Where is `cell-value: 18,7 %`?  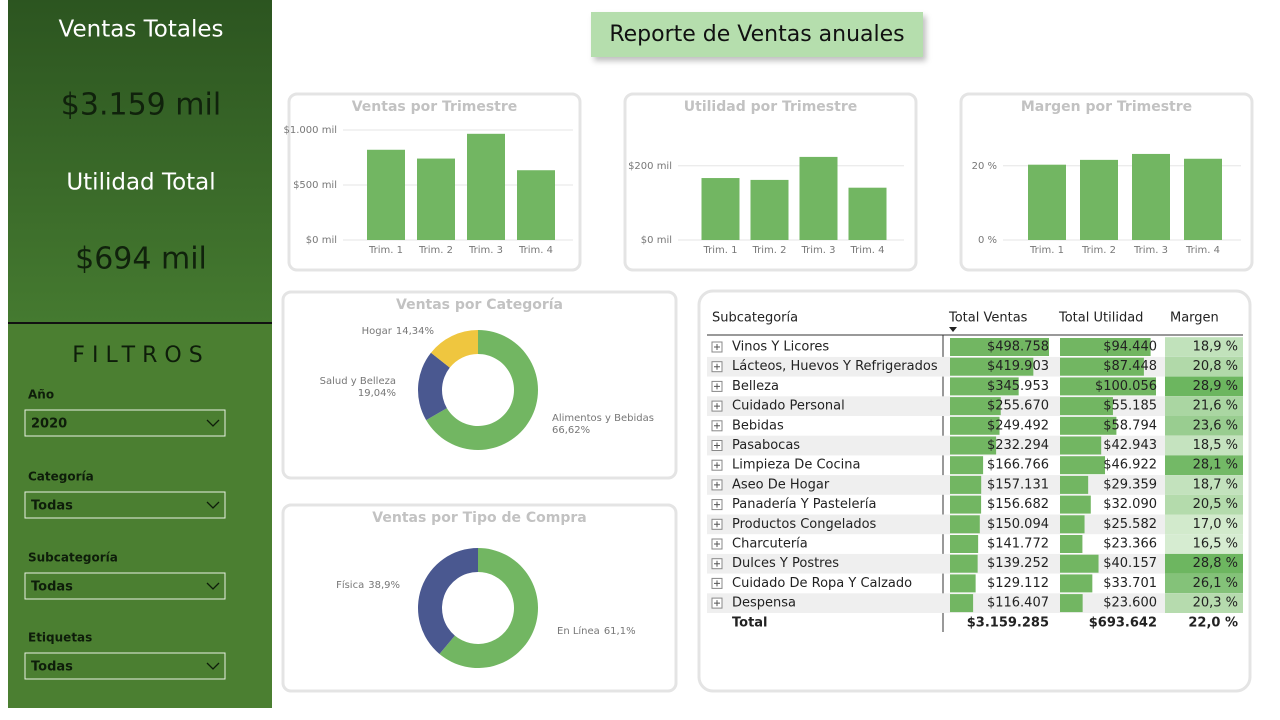 cell-value: 18,7 % is located at coordinates (1215, 484).